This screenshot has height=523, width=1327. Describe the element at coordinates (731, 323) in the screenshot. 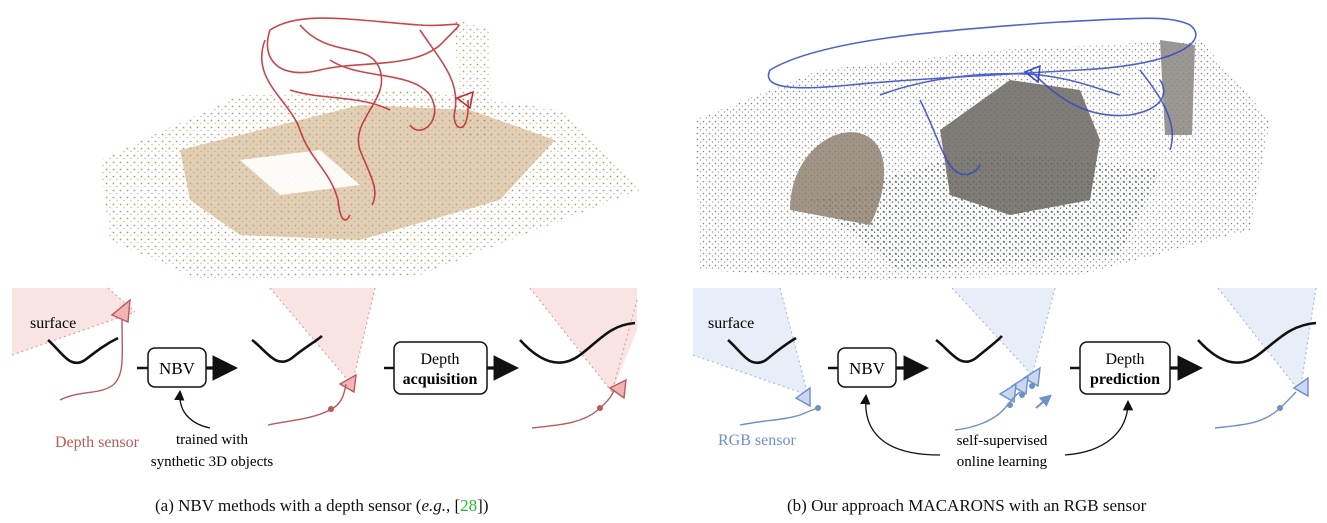

I see `surface-label-b: surface` at that location.